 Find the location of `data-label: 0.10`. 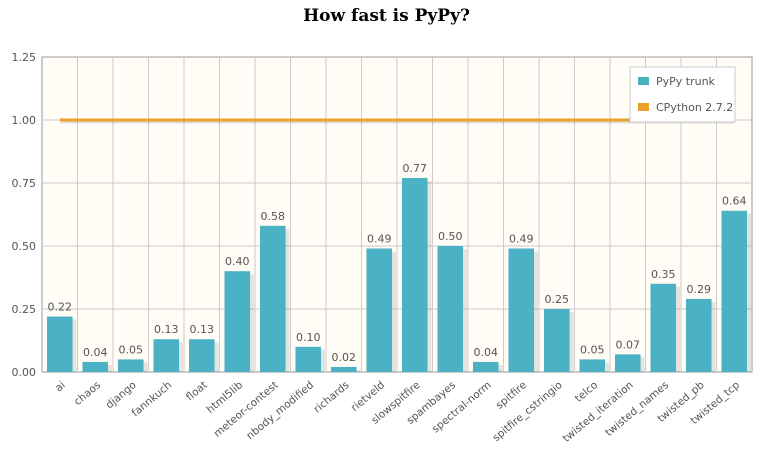

data-label: 0.10 is located at coordinates (308, 337).